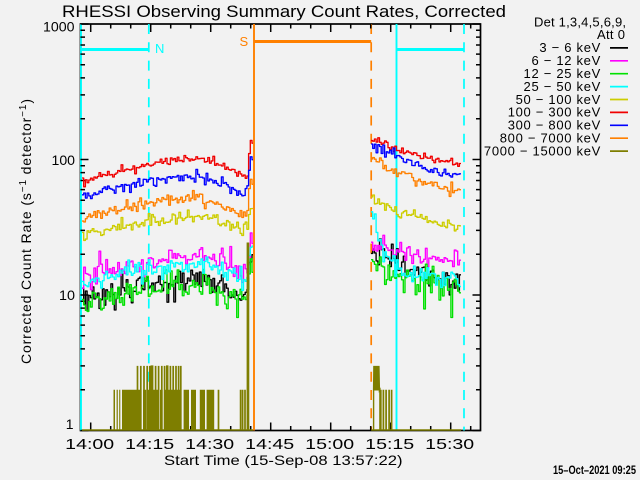  I want to click on svg-text: 14:45, so click(269, 444).